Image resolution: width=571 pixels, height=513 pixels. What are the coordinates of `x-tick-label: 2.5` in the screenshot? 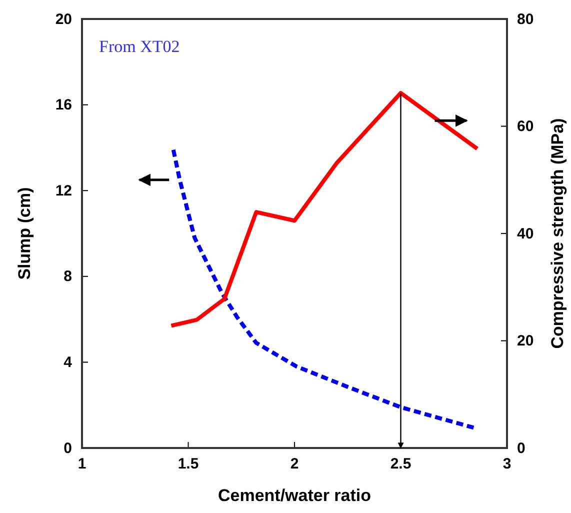 It's located at (401, 464).